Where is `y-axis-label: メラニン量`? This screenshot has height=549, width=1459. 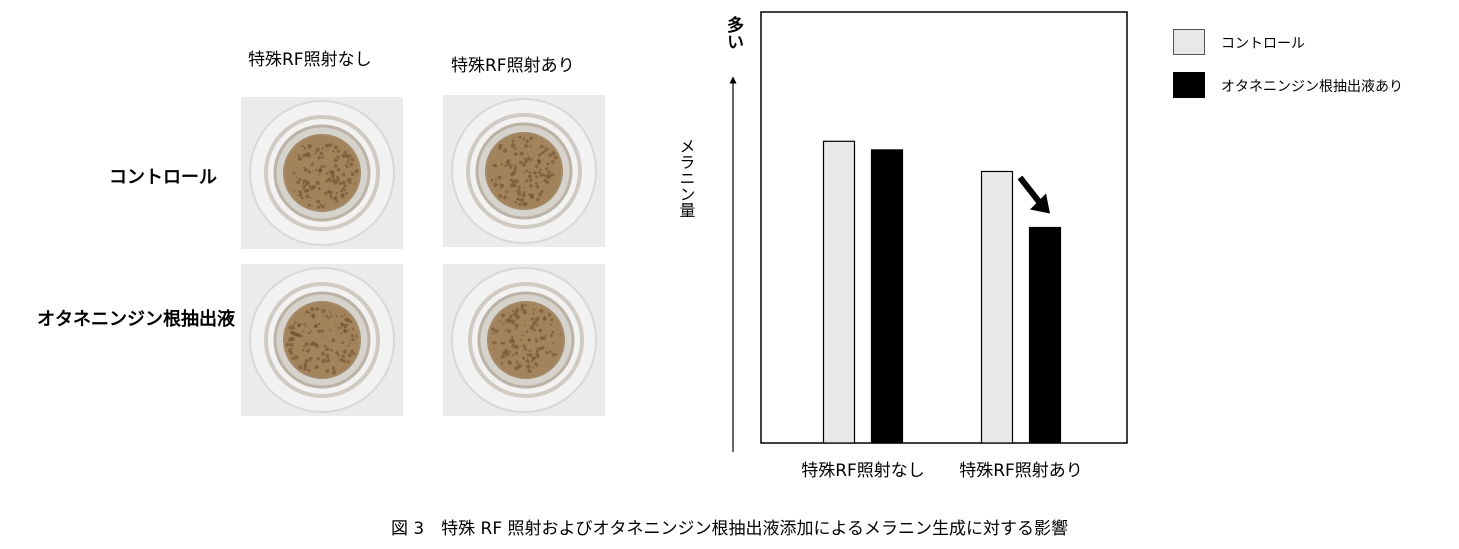
y-axis-label: メラニン量 is located at coordinates (686, 178).